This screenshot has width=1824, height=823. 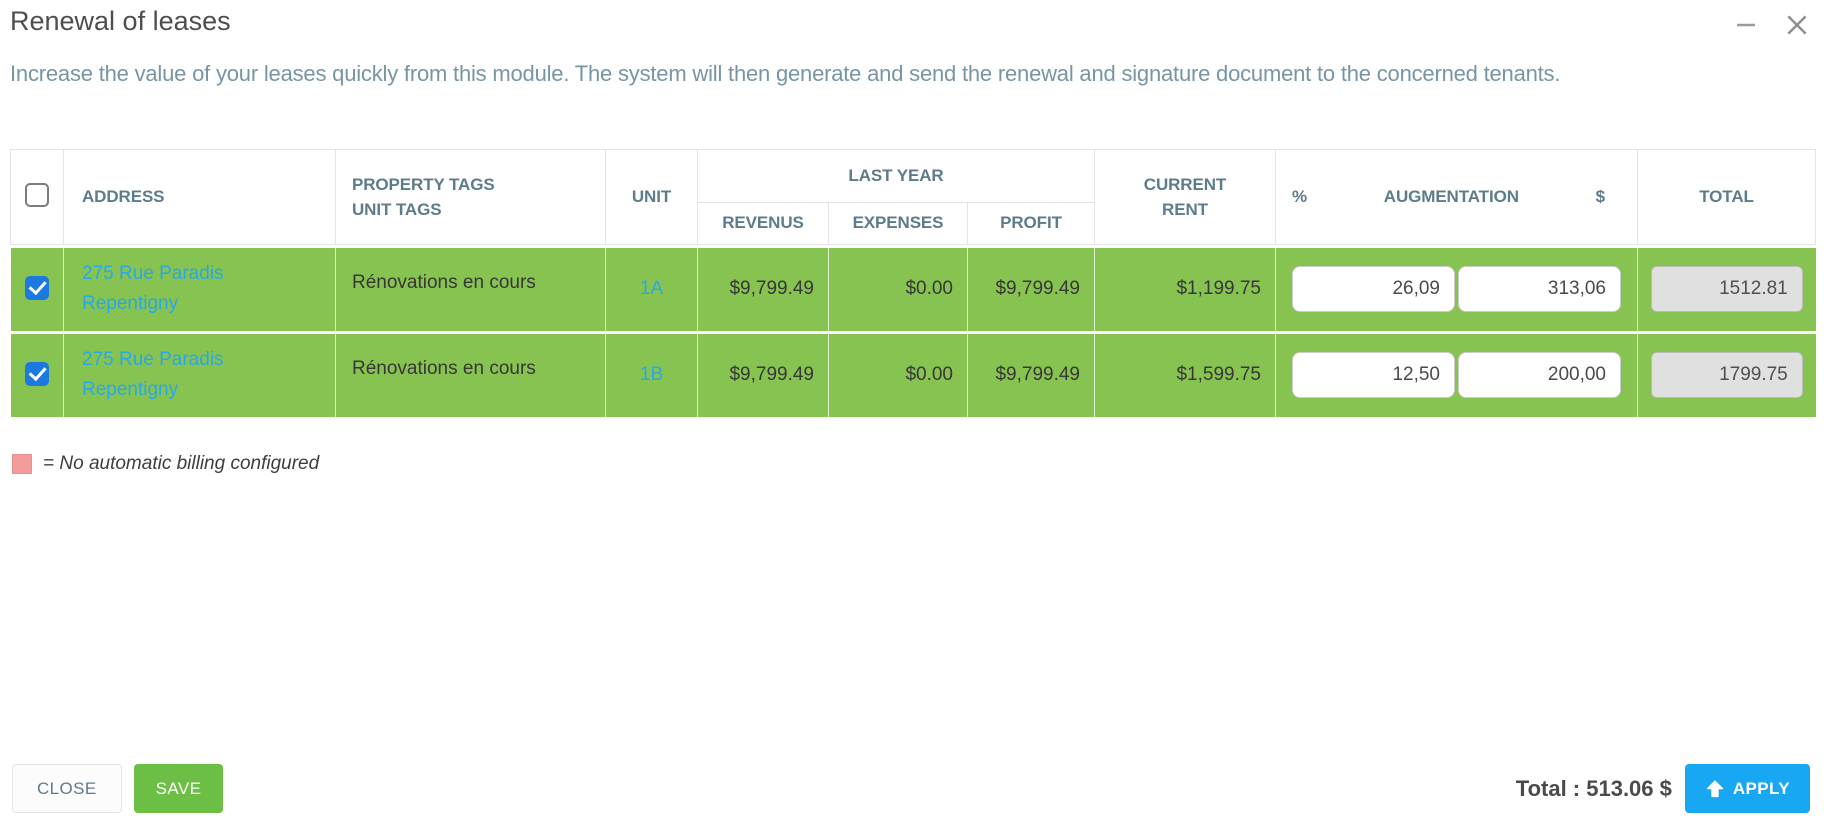 I want to click on close-icon, so click(x=1797, y=25).